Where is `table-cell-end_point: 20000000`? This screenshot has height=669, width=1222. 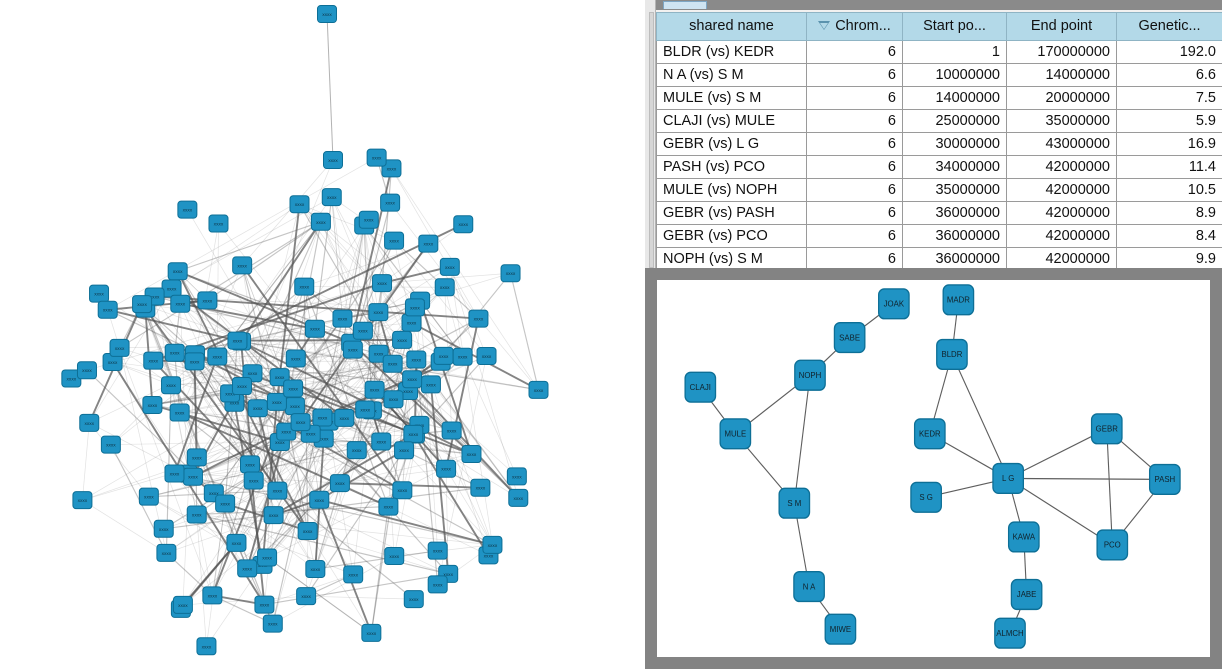
table-cell-end_point: 20000000 is located at coordinates (1061, 98).